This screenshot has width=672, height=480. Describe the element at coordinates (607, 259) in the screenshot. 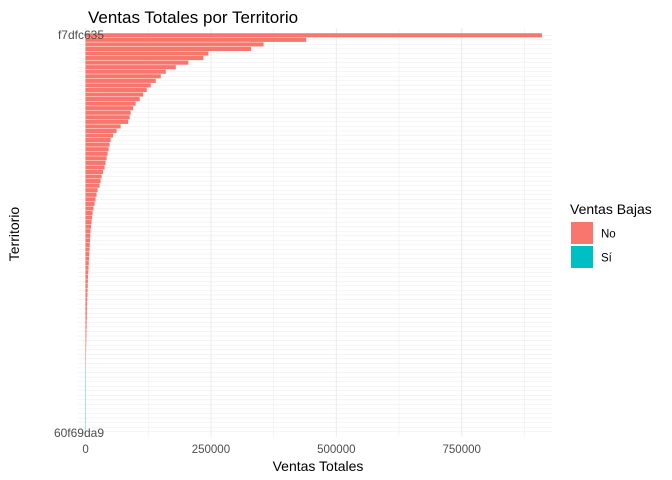

I see `legend-label: Sí` at that location.